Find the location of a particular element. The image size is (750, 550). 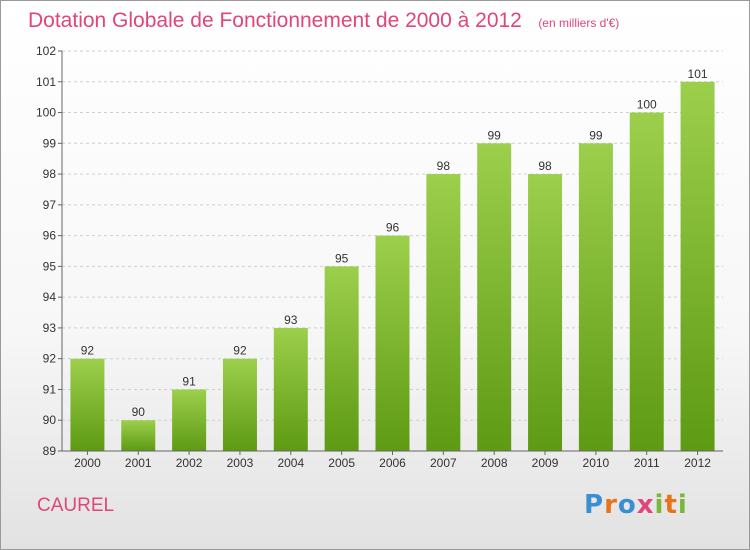

y-tick-label: 96 is located at coordinates (50, 236).